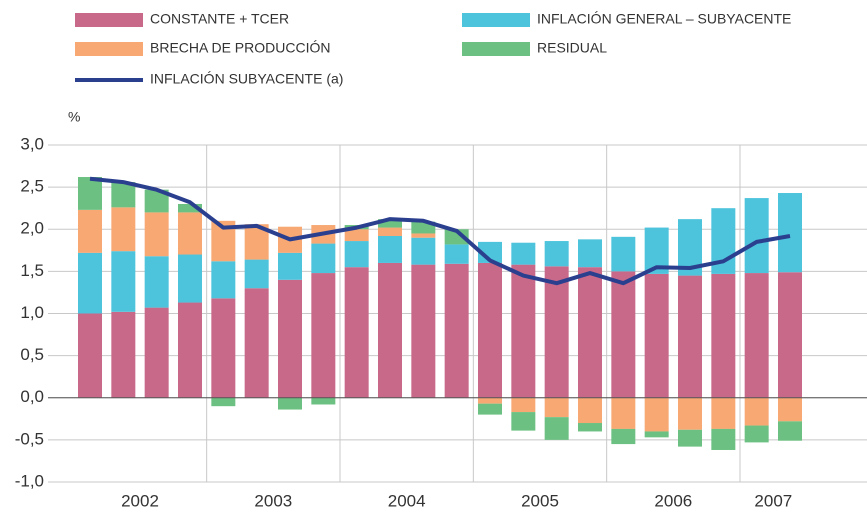 The image size is (867, 527). Describe the element at coordinates (407, 500) in the screenshot. I see `x-tick-label: 2004` at that location.